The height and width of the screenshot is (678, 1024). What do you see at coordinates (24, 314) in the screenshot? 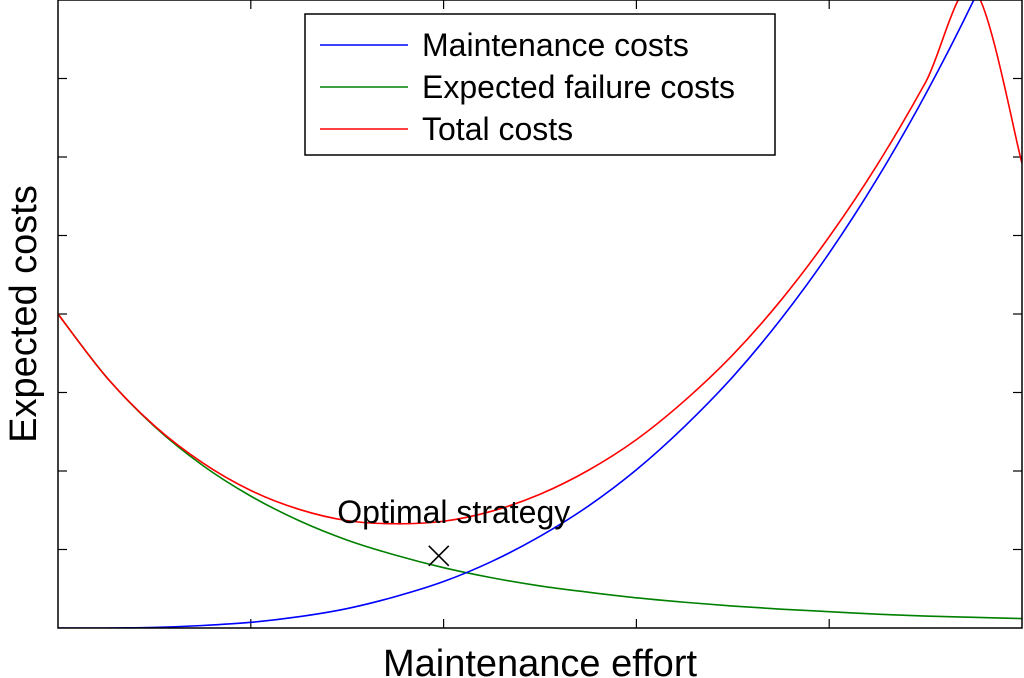
I see `y-axis-label: Expected costs` at bounding box center [24, 314].